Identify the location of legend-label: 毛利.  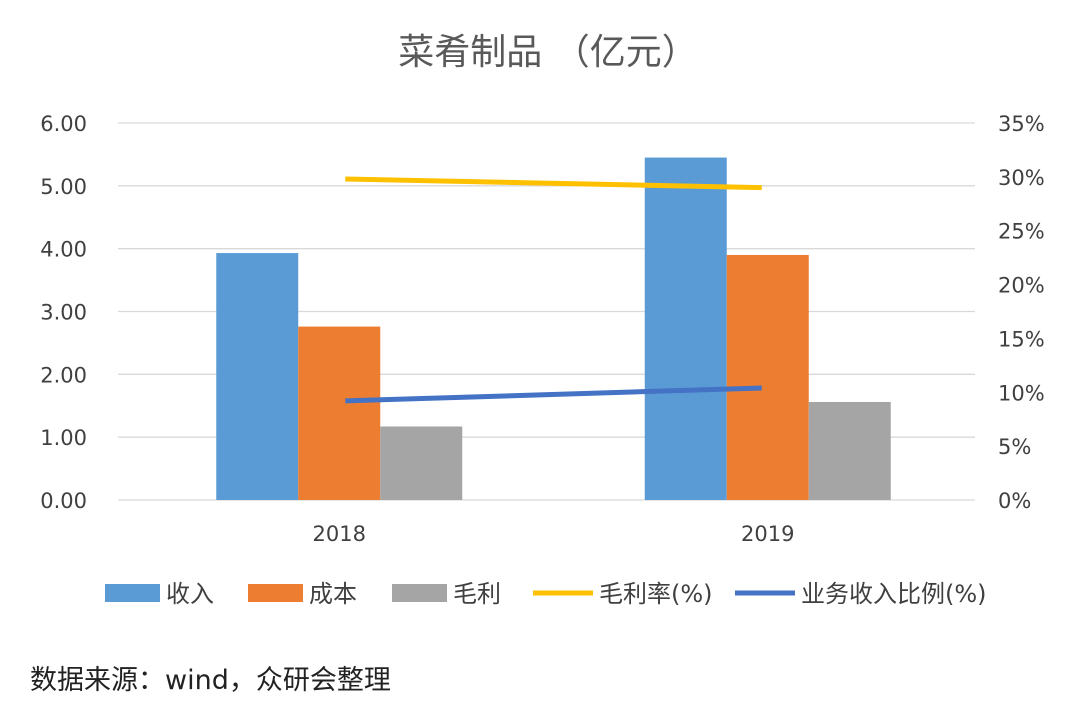
(477, 594).